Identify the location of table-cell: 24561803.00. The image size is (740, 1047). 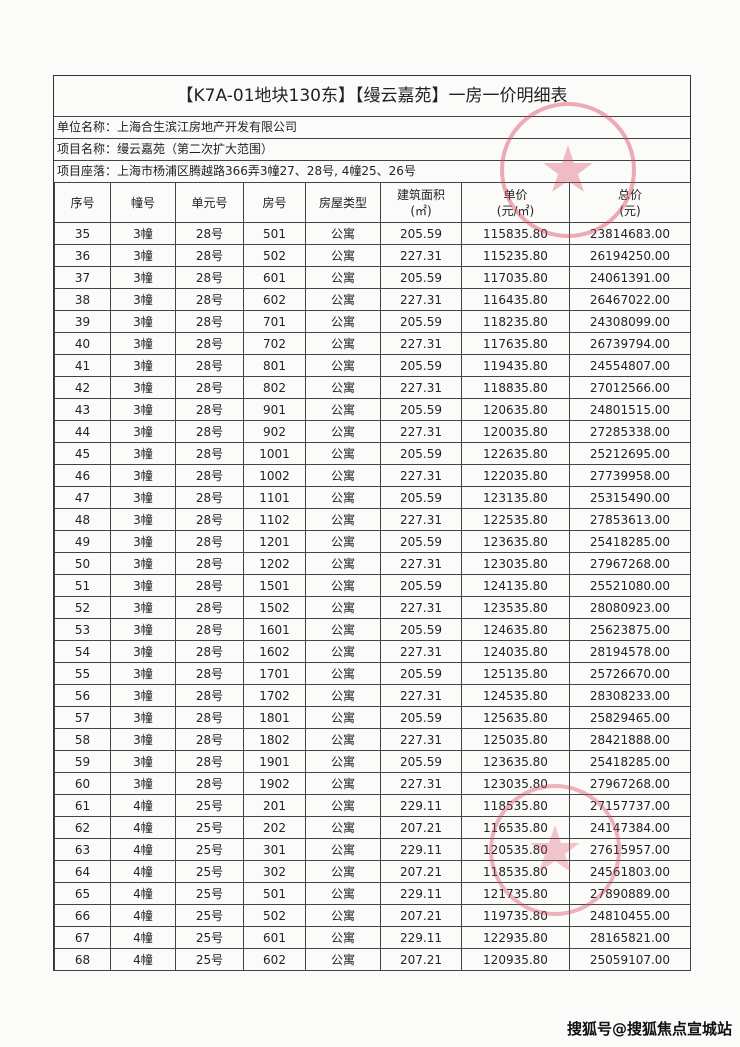
(630, 871).